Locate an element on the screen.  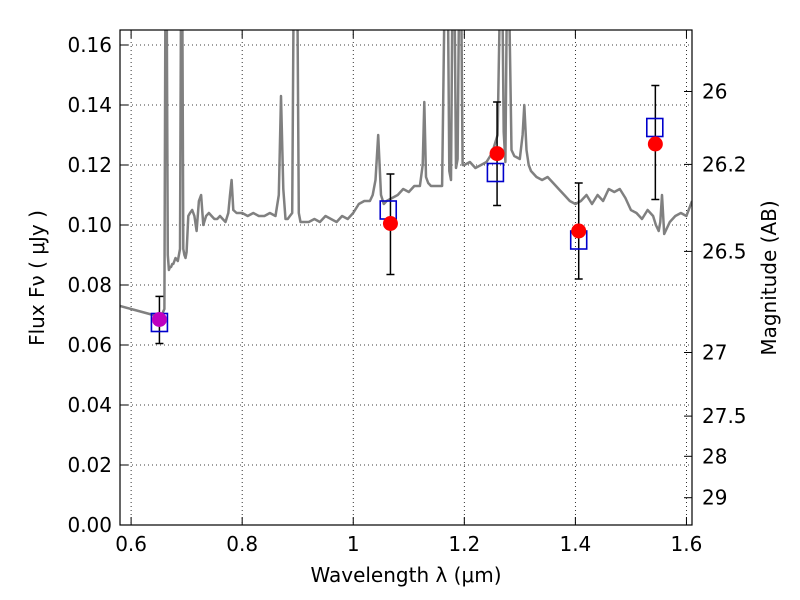
right-tick-label: 27.5 is located at coordinates (724, 416).